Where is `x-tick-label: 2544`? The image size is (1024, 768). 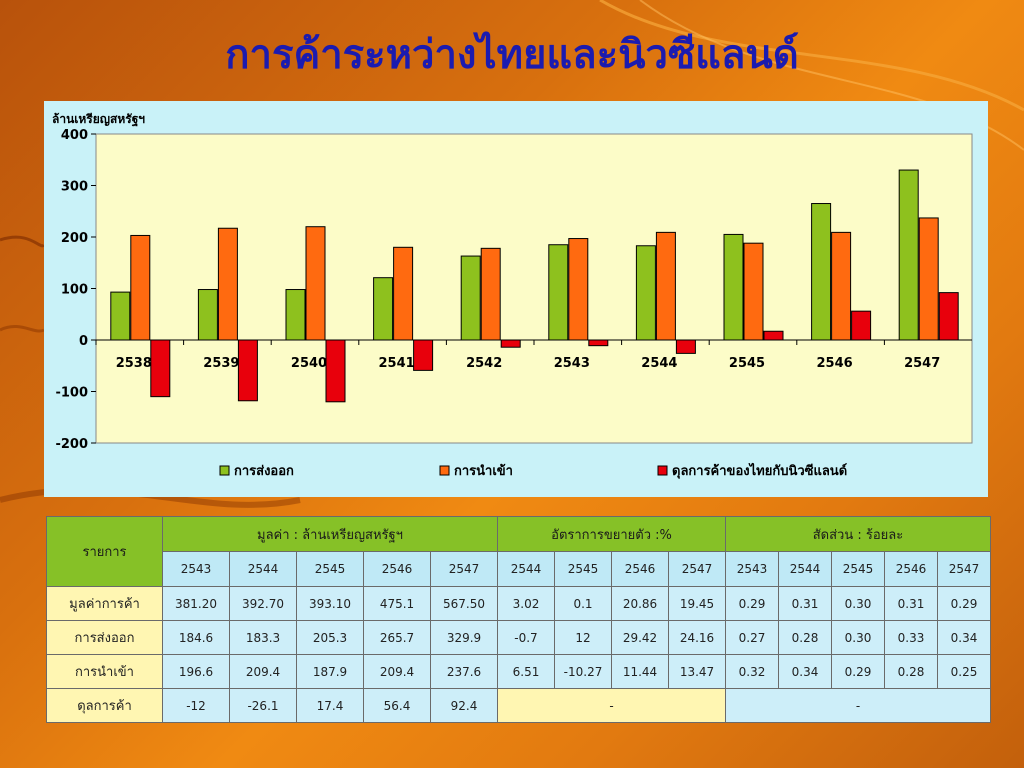
x-tick-label: 2544 is located at coordinates (659, 363).